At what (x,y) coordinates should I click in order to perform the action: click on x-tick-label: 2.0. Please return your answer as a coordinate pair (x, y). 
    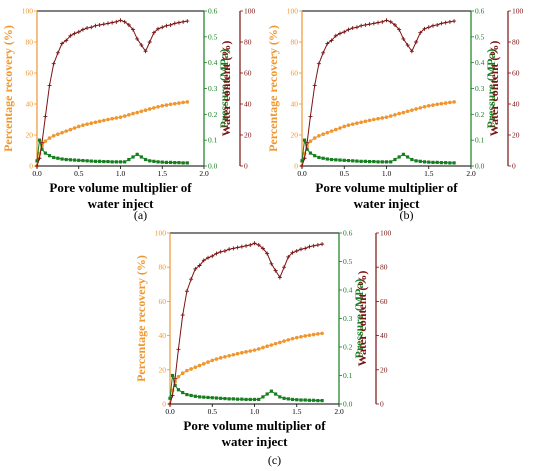
    Looking at the image, I should click on (339, 411).